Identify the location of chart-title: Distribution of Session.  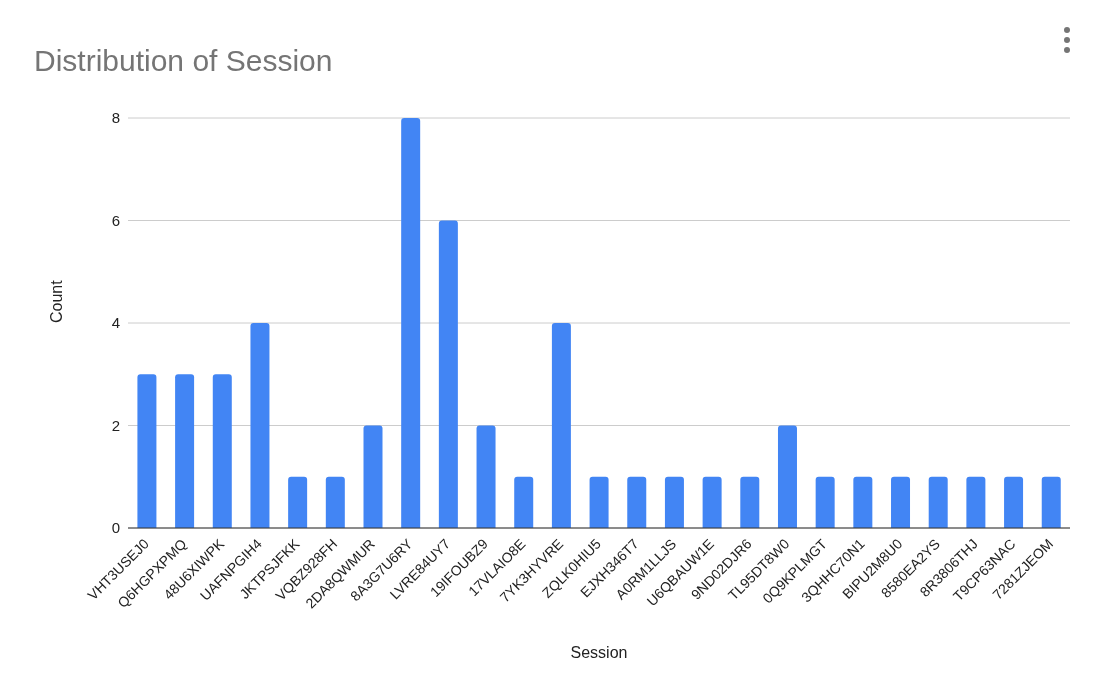
(183, 61).